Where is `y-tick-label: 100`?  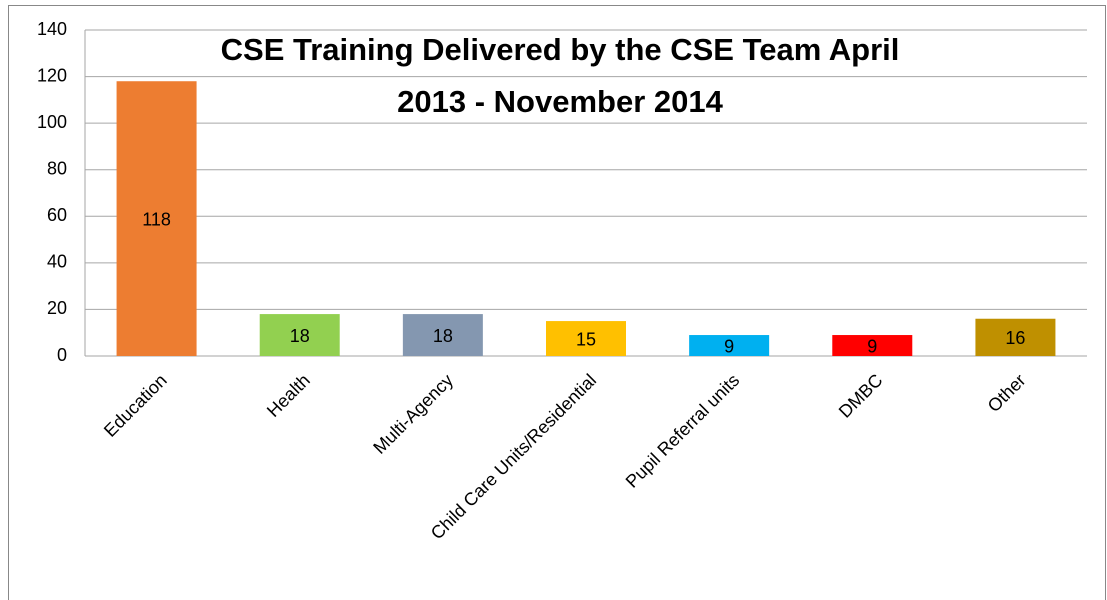
y-tick-label: 100 is located at coordinates (52, 122).